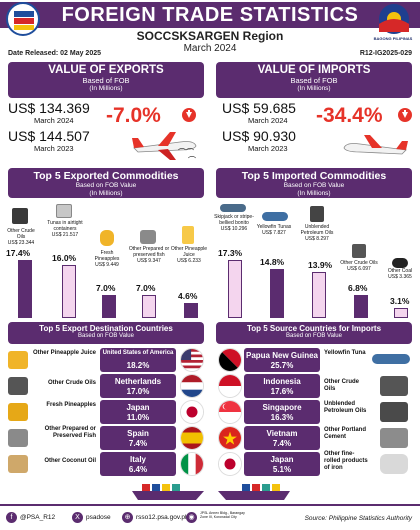 The height and width of the screenshot is (530, 420). I want to click on facebook-handle: @PSA_R12, so click(38, 517).